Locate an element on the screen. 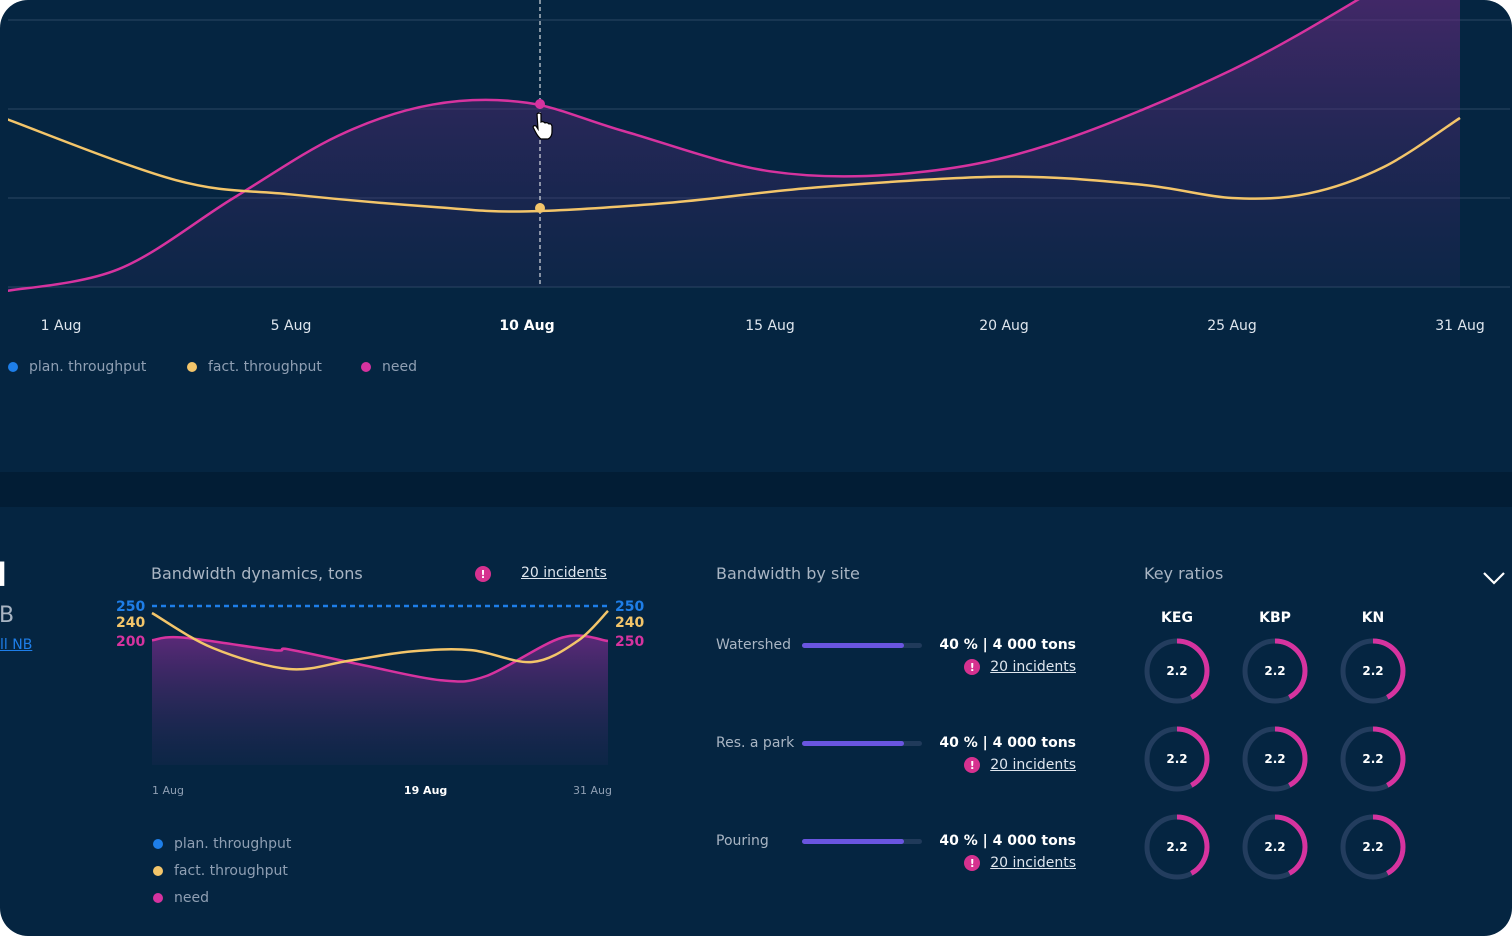 Image resolution: width=1512 pixels, height=936 pixels. ratio-column-header: KEG is located at coordinates (1177, 618).